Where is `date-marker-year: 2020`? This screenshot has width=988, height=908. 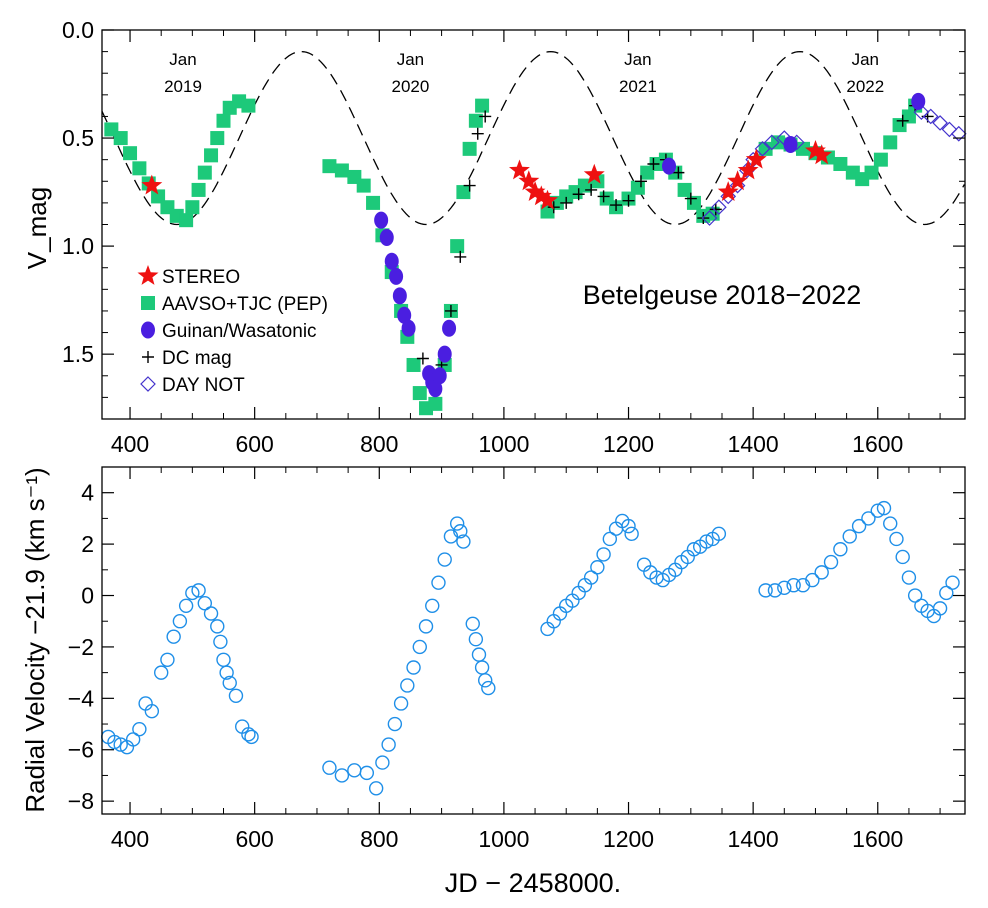 date-marker-year: 2020 is located at coordinates (411, 86).